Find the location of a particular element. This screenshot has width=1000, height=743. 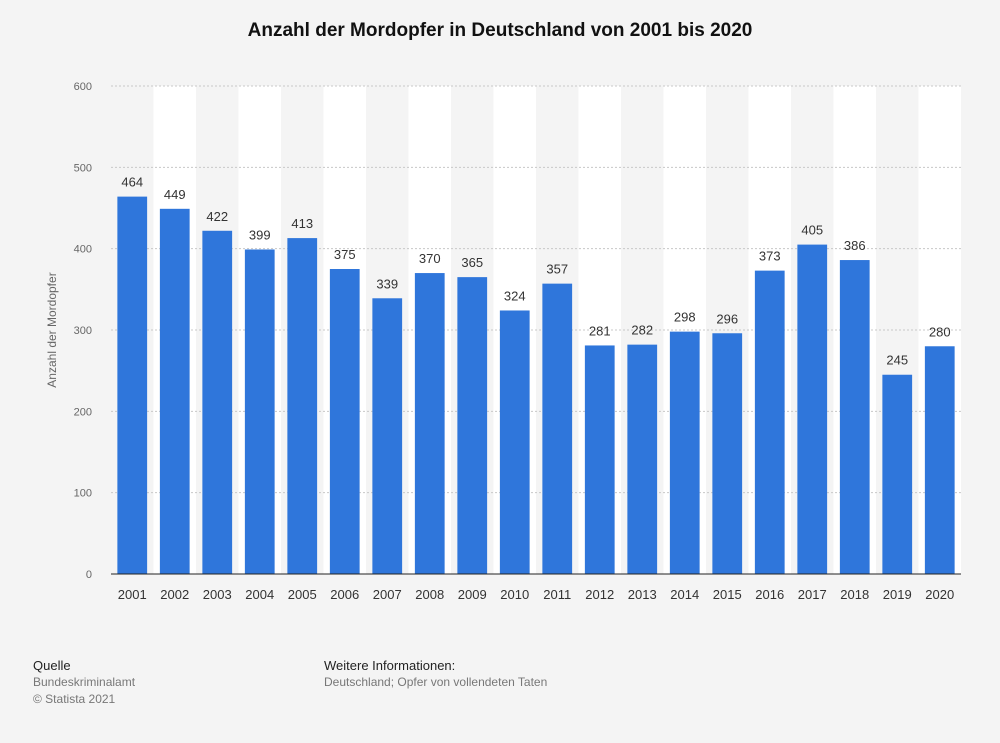

data-label: 282 is located at coordinates (642, 330).